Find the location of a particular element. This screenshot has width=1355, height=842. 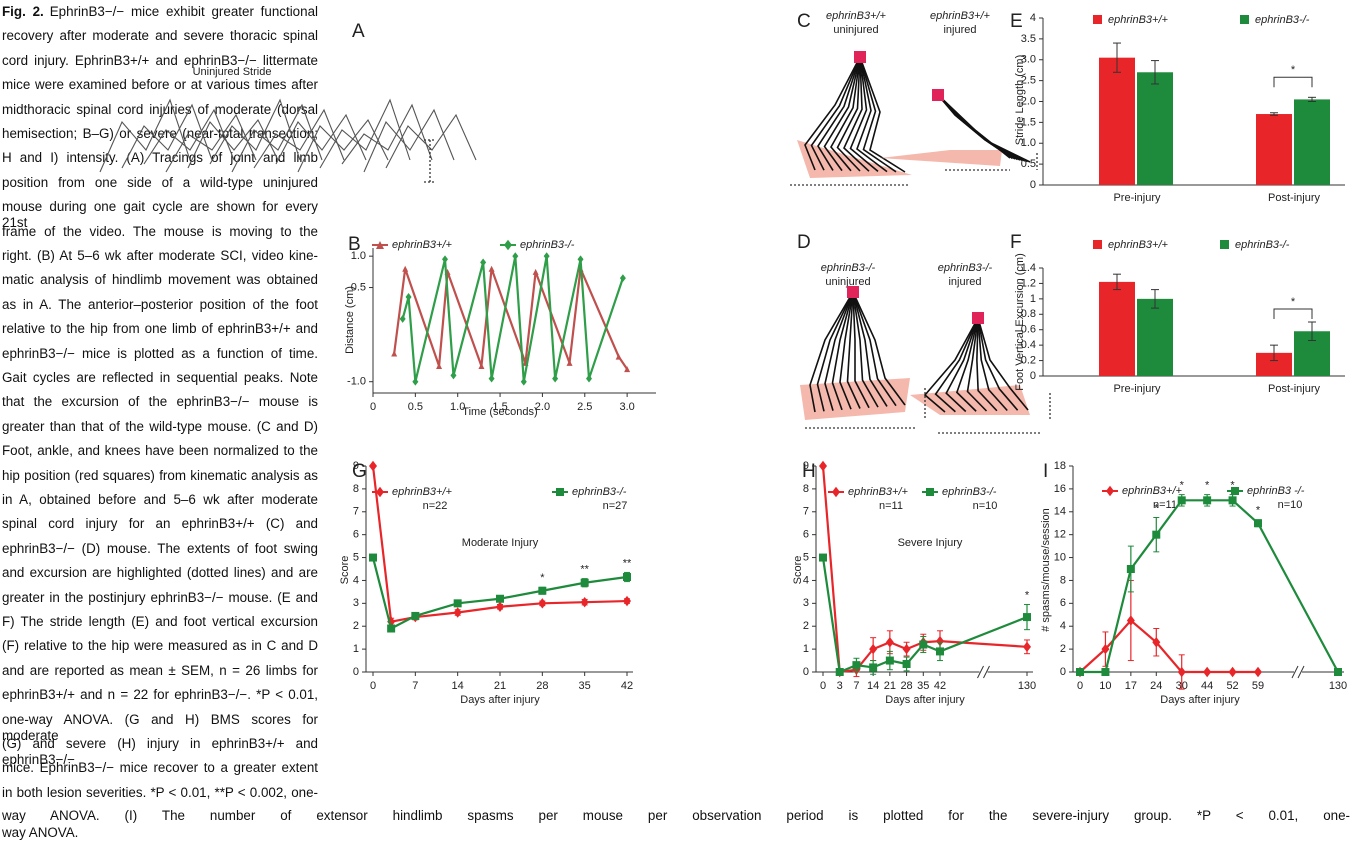

y-tick-label: 9 is located at coordinates (356, 466).